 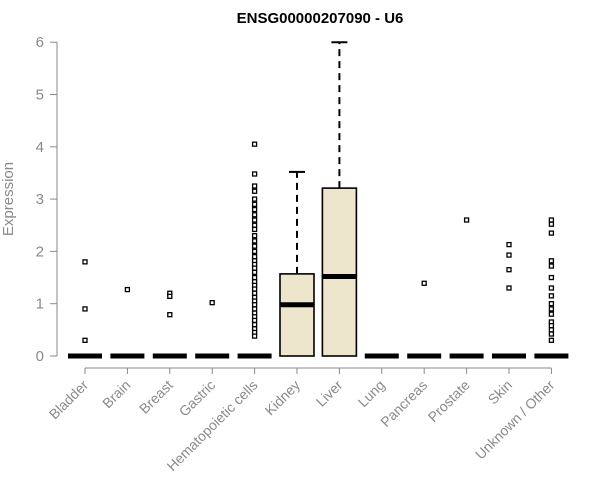 What do you see at coordinates (320, 18) in the screenshot?
I see `chart-title: ENSG00000207090 - U6` at bounding box center [320, 18].